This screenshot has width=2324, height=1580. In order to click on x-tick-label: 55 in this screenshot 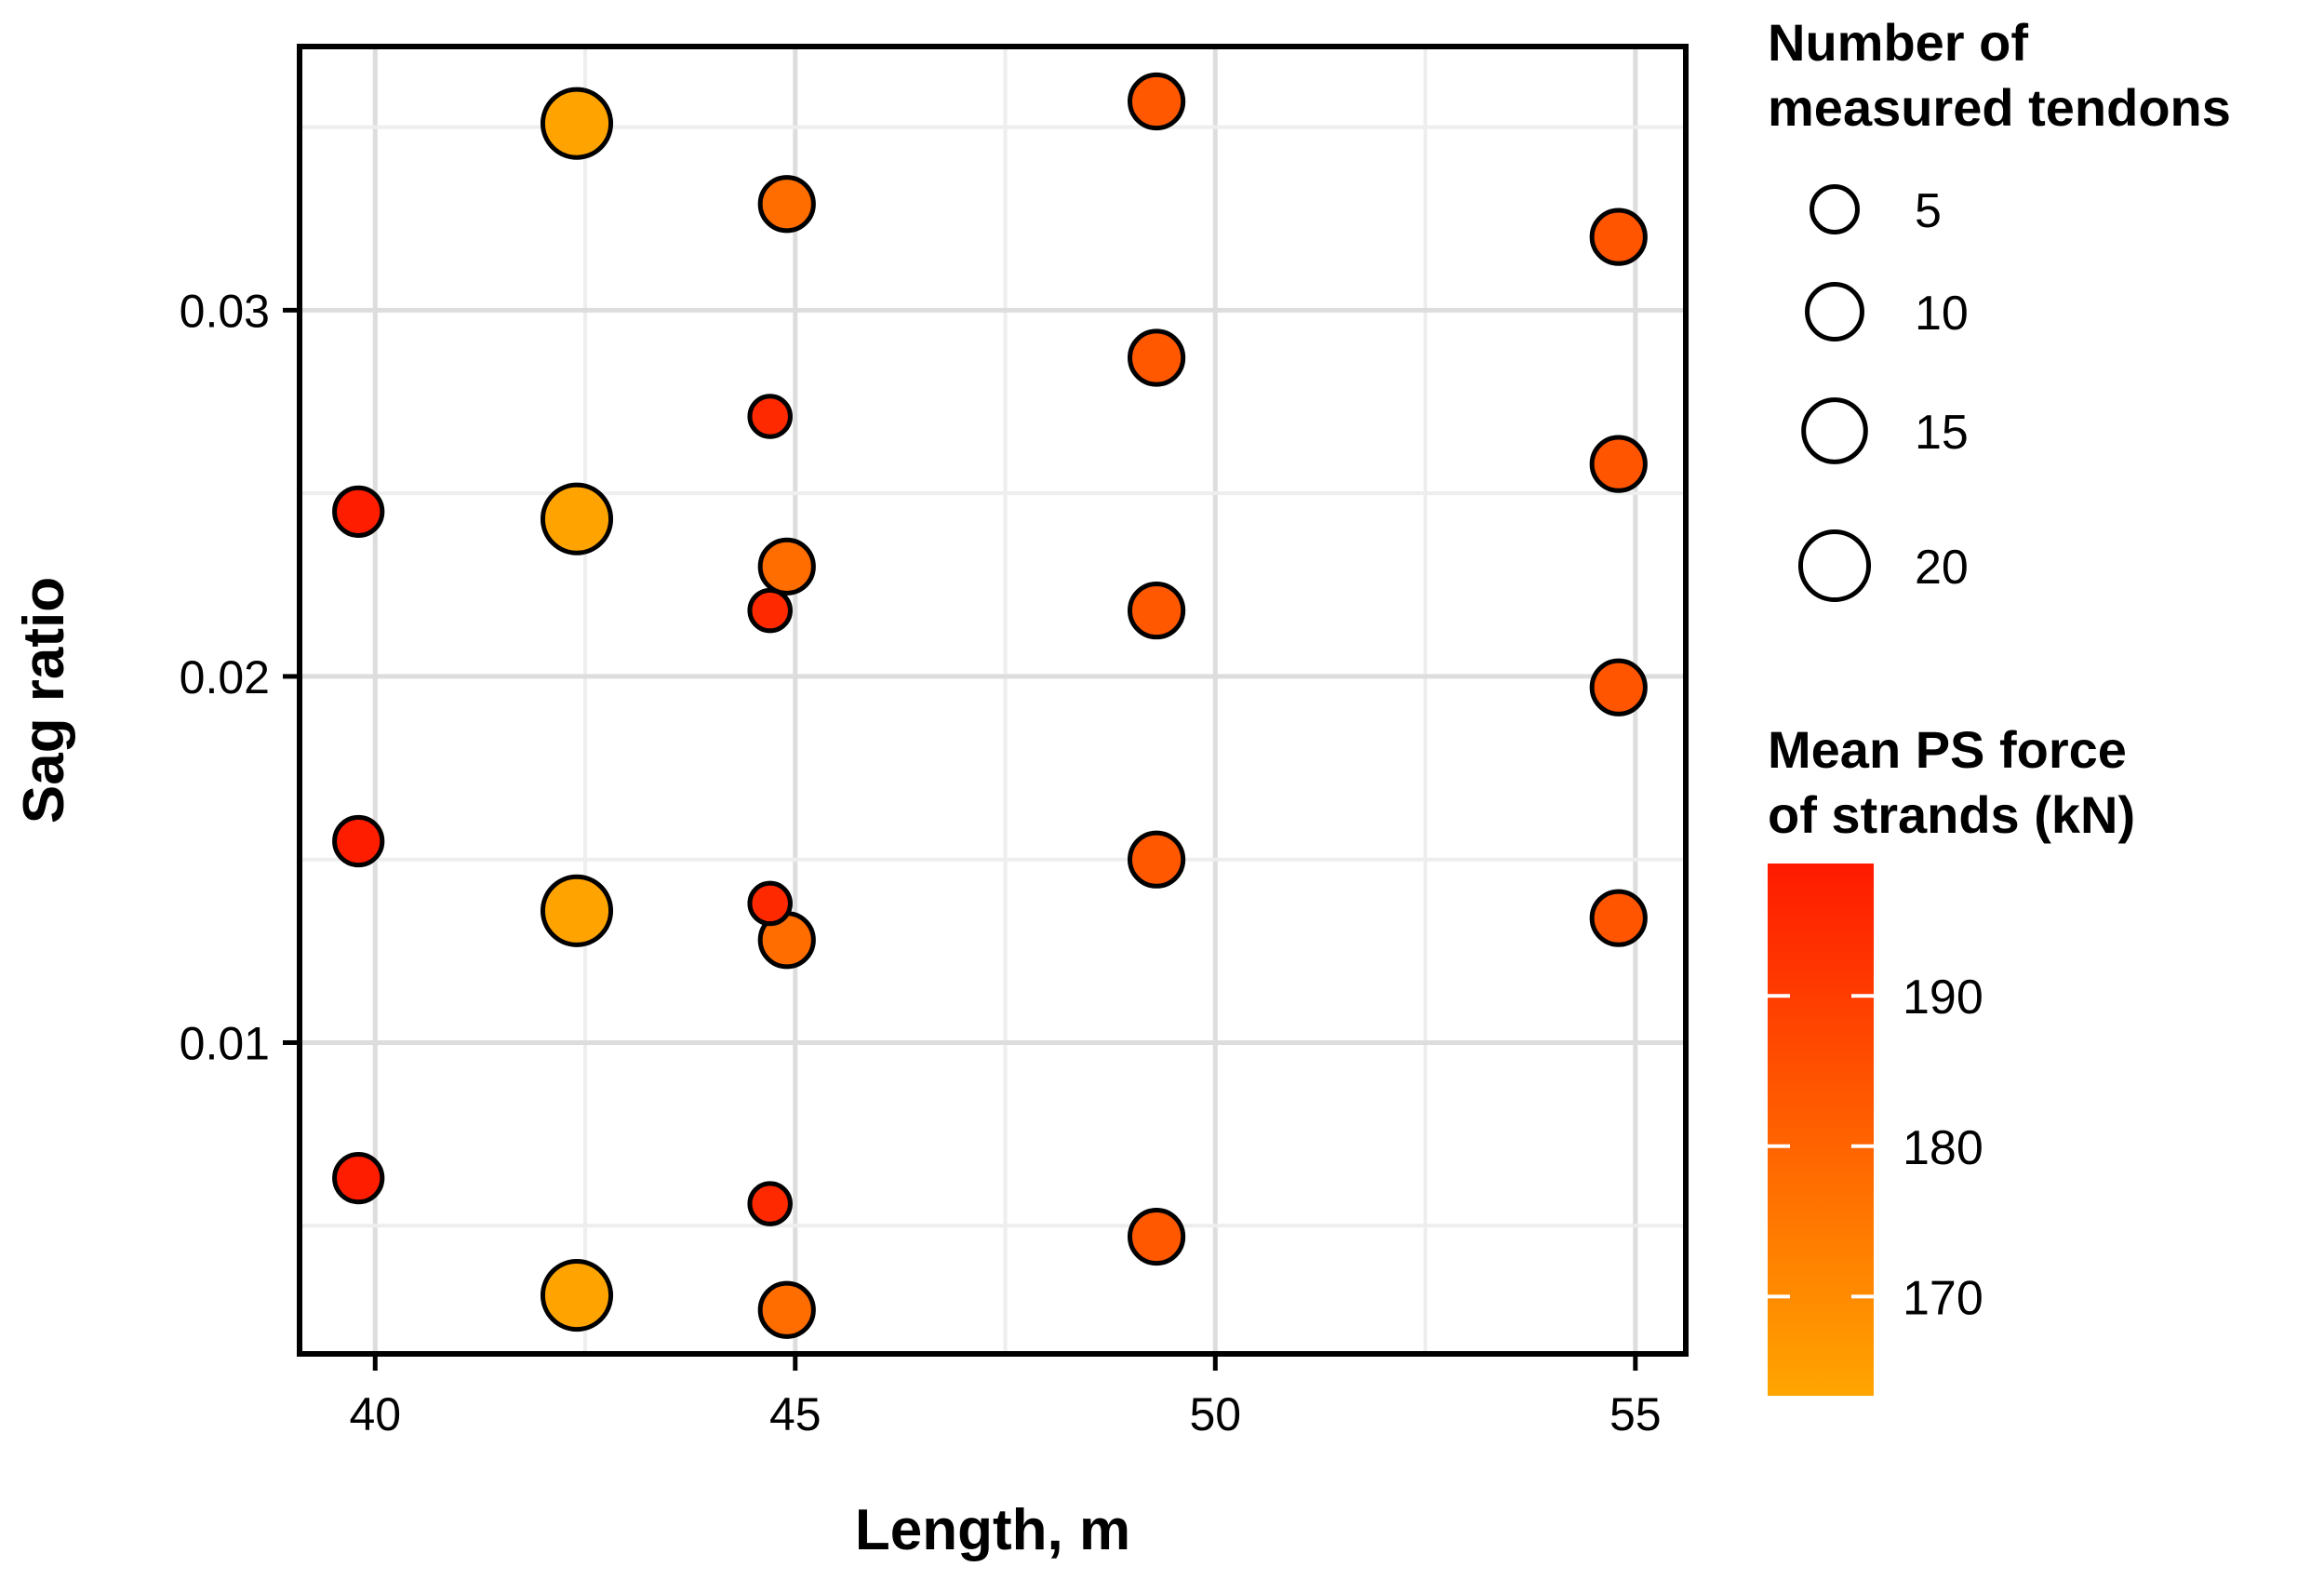, I will do `click(1635, 1414)`.